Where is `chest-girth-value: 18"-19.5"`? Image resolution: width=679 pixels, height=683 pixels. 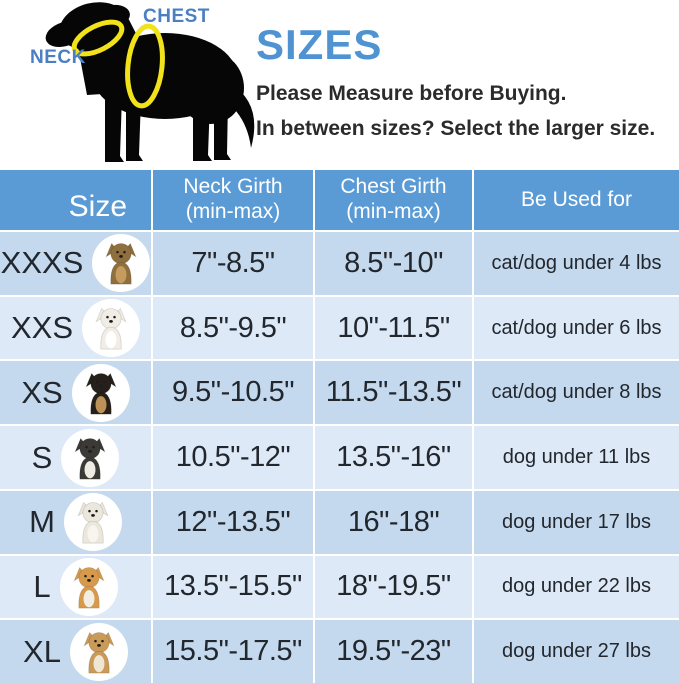
chest-girth-value: 18"-19.5" is located at coordinates (393, 587).